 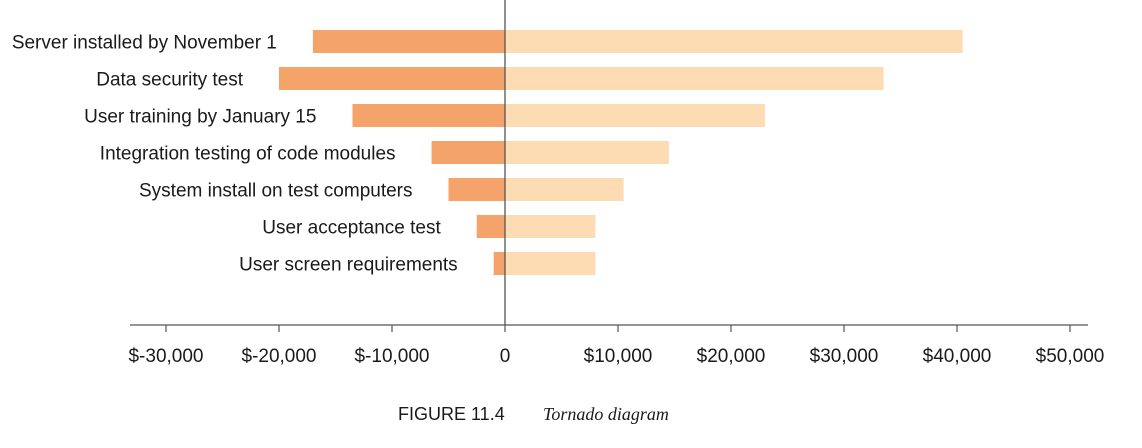 What do you see at coordinates (505, 356) in the screenshot?
I see `x-tick-label-3: 0` at bounding box center [505, 356].